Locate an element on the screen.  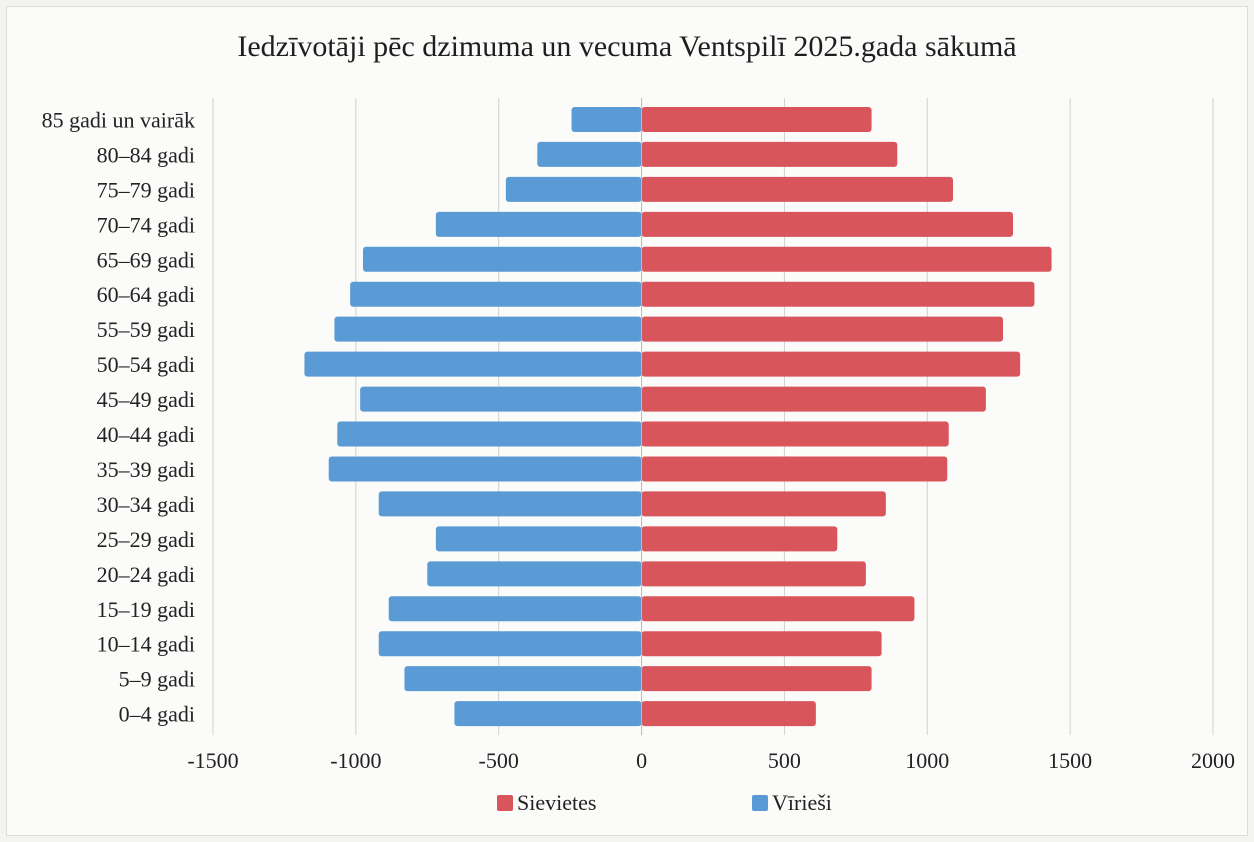
x-tick-label: -500 is located at coordinates (499, 760).